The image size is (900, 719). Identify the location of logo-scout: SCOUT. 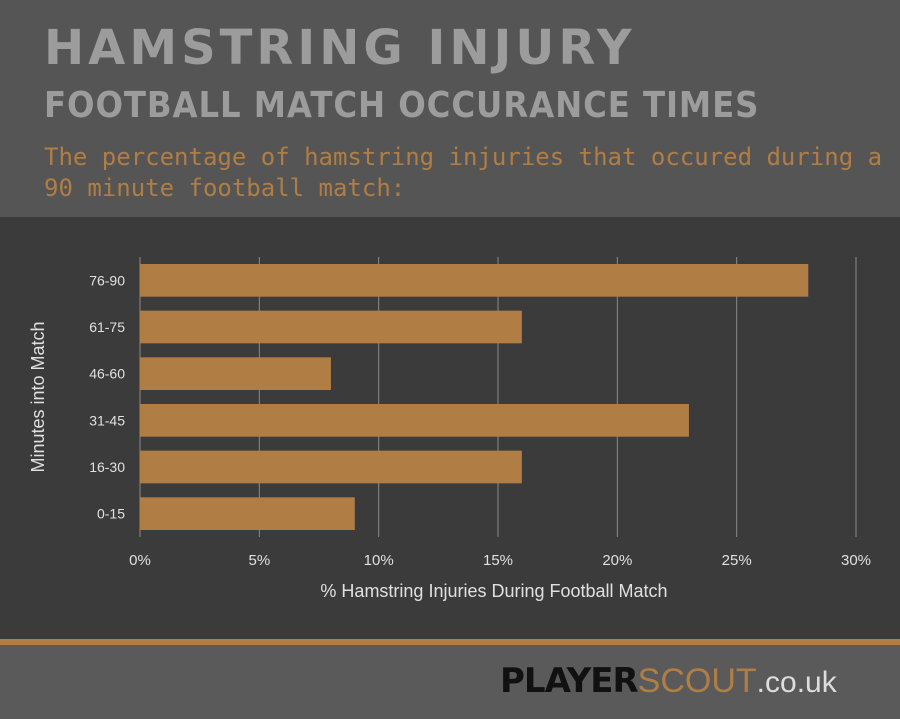
(697, 681).